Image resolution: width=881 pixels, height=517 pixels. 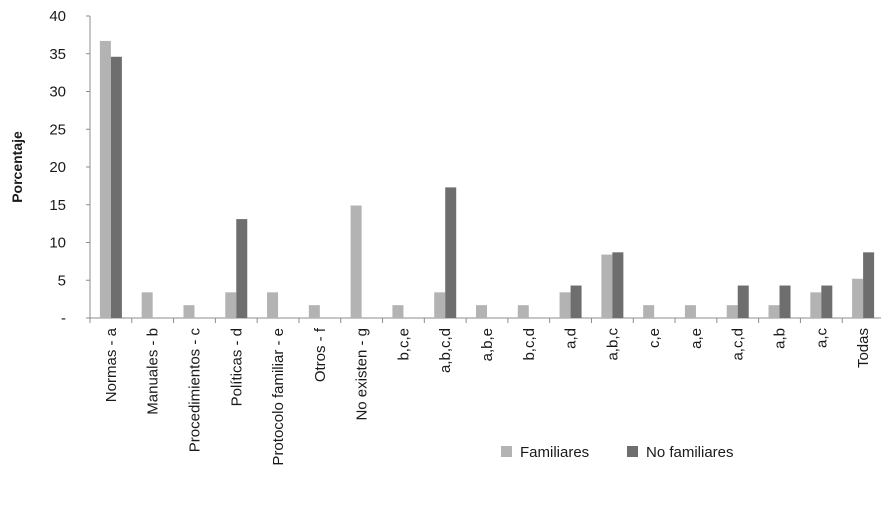 I want to click on bar-familiares-a-c-d, so click(x=732, y=311).